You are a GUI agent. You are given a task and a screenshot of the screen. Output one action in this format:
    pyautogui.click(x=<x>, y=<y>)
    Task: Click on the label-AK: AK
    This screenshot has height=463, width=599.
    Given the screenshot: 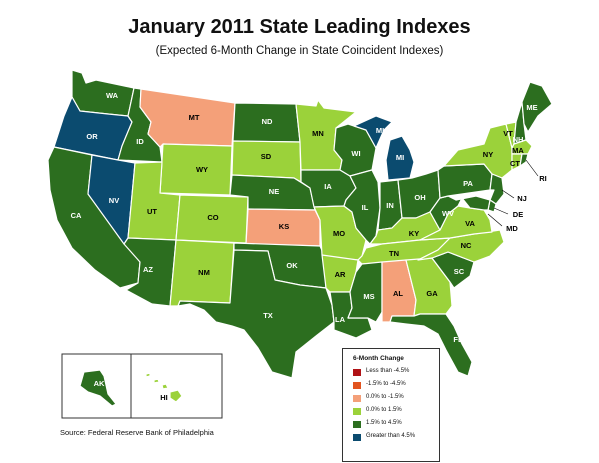 What is the action you would take?
    pyautogui.click(x=99, y=383)
    